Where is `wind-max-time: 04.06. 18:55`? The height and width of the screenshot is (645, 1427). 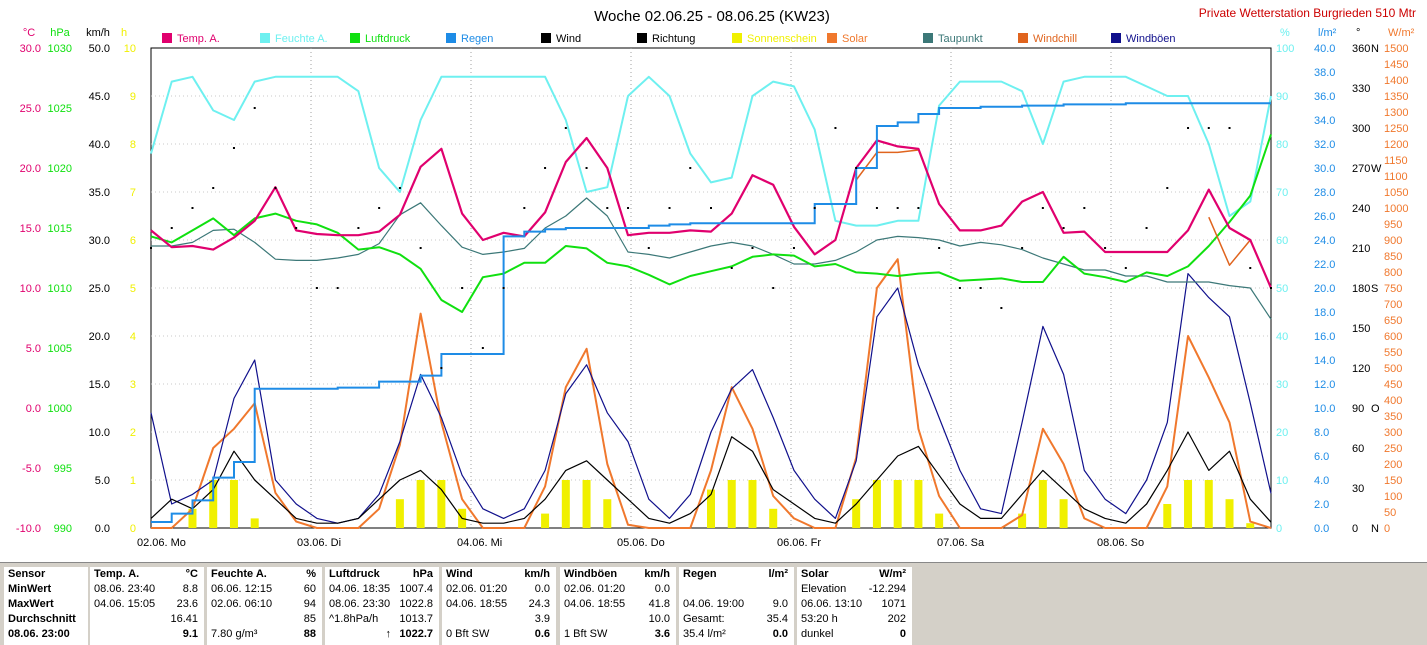 wind-max-time: 04.06. 18:55 is located at coordinates (477, 604).